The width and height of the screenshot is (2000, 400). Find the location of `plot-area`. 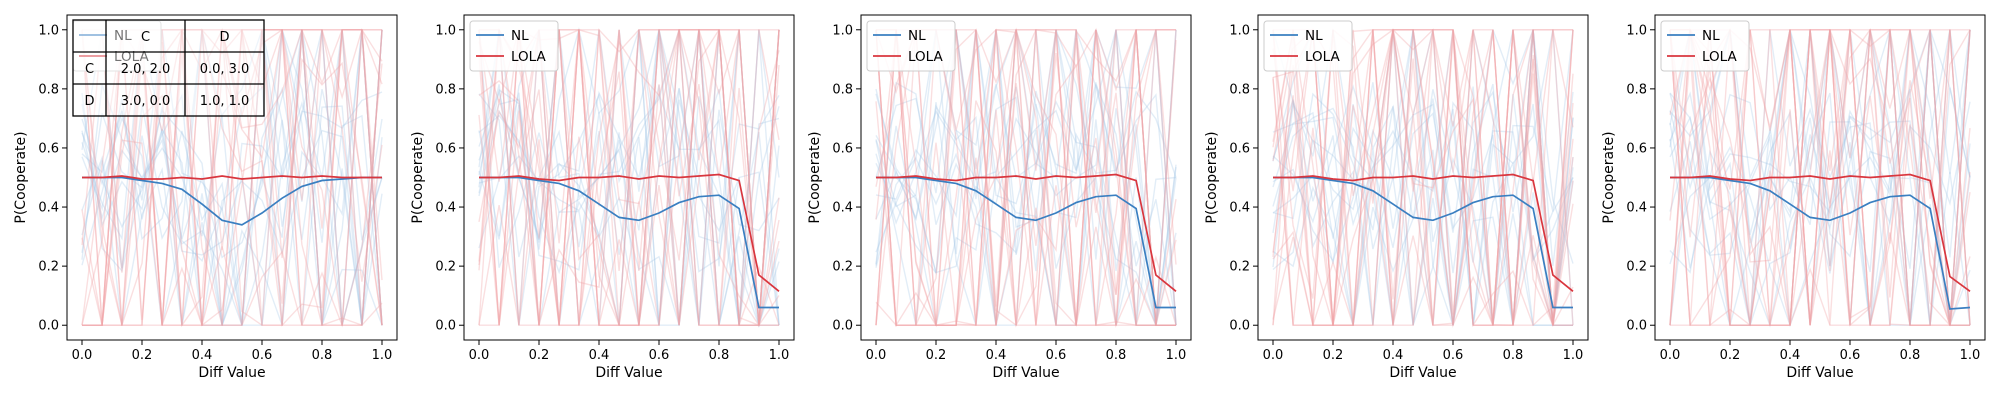

plot-area is located at coordinates (629, 177).